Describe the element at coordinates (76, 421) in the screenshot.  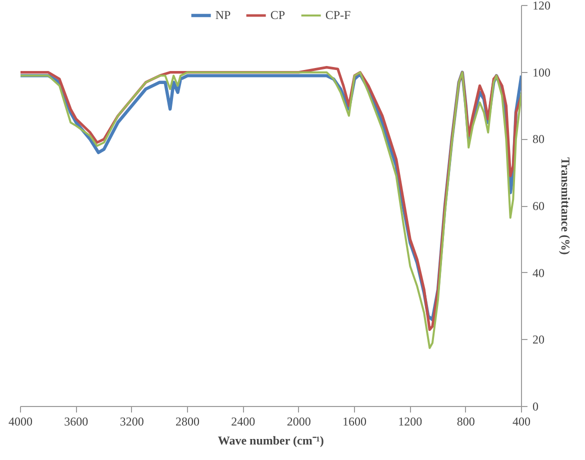
I see `x-tick-label: 3600` at that location.